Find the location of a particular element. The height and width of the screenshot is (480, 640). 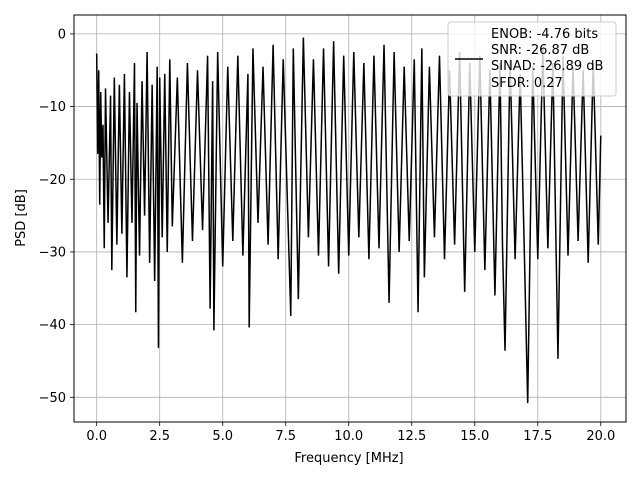

x-tick-label-2: 5.0 is located at coordinates (222, 436).